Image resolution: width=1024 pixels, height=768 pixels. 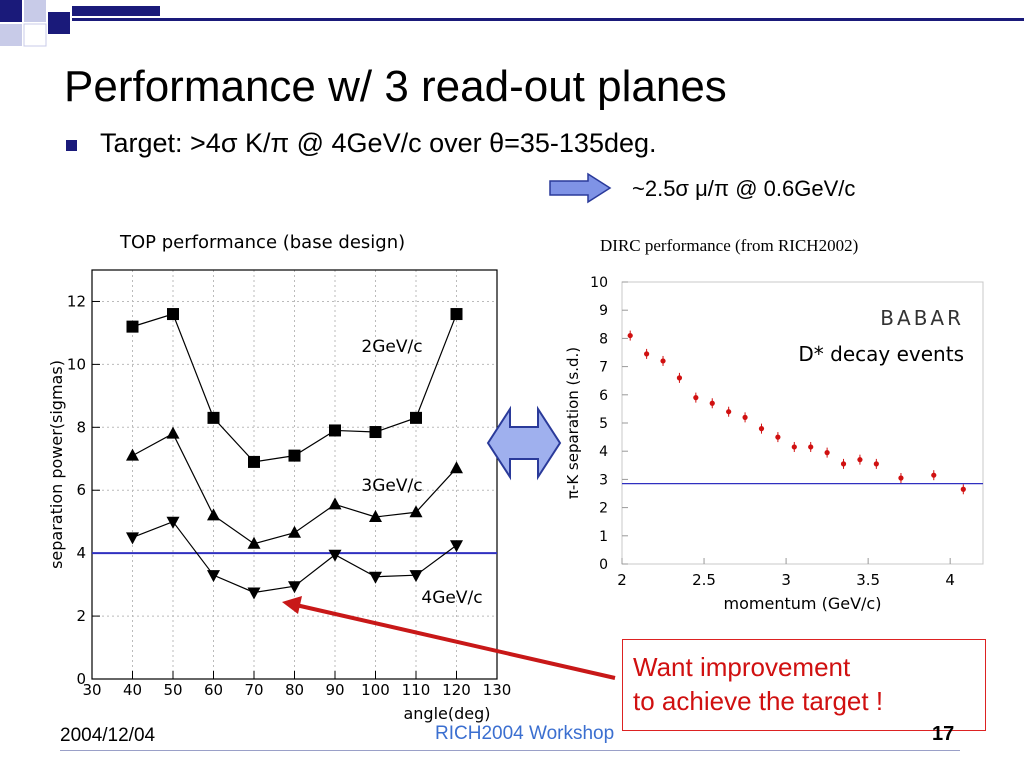 What do you see at coordinates (603, 311) in the screenshot?
I see `y-tick-label: 9` at bounding box center [603, 311].